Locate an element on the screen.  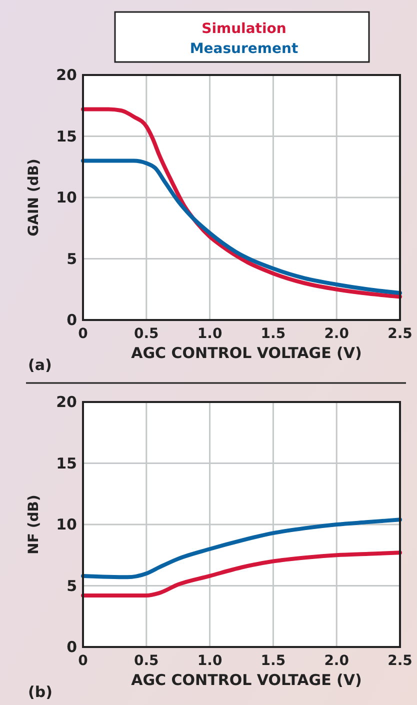
y-axis-title: GAIN (dB) is located at coordinates (34, 197).